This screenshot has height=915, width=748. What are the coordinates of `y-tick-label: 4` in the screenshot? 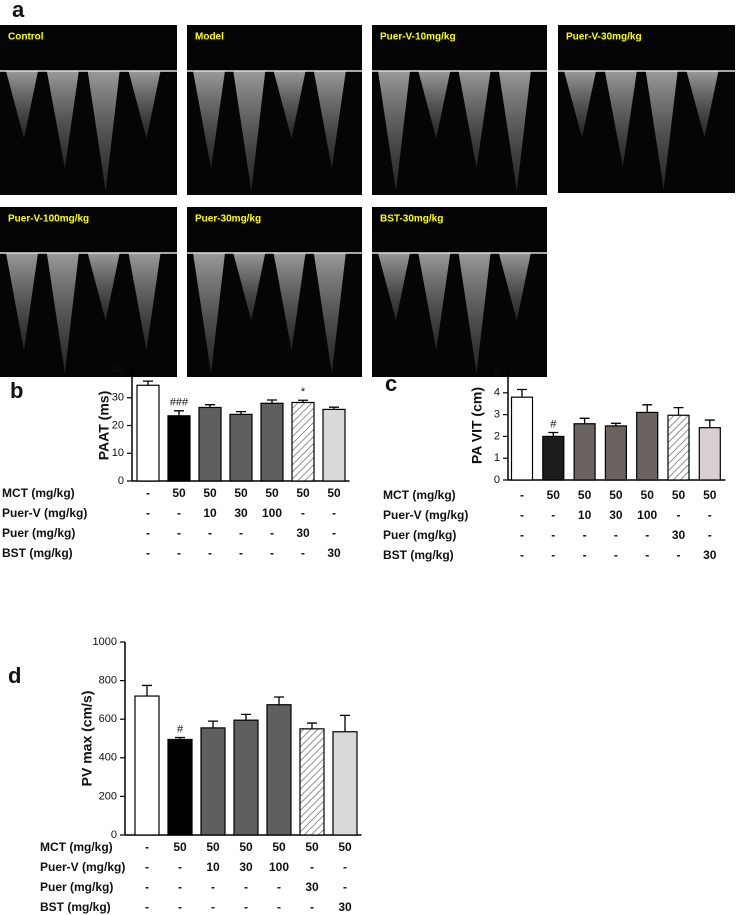 It's located at (497, 393).